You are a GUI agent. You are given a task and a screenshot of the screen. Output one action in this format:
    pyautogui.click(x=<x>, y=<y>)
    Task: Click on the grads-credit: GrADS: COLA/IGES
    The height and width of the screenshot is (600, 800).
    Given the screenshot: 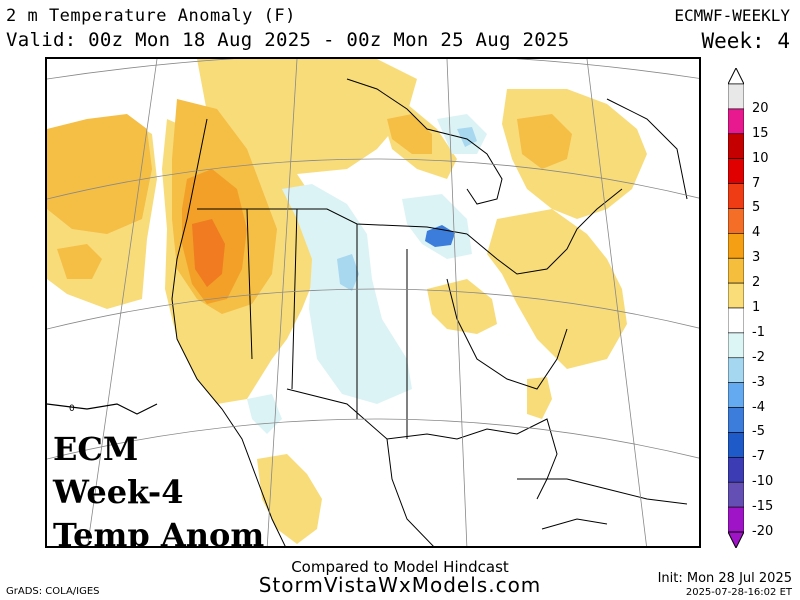 What is the action you would take?
    pyautogui.click(x=53, y=591)
    